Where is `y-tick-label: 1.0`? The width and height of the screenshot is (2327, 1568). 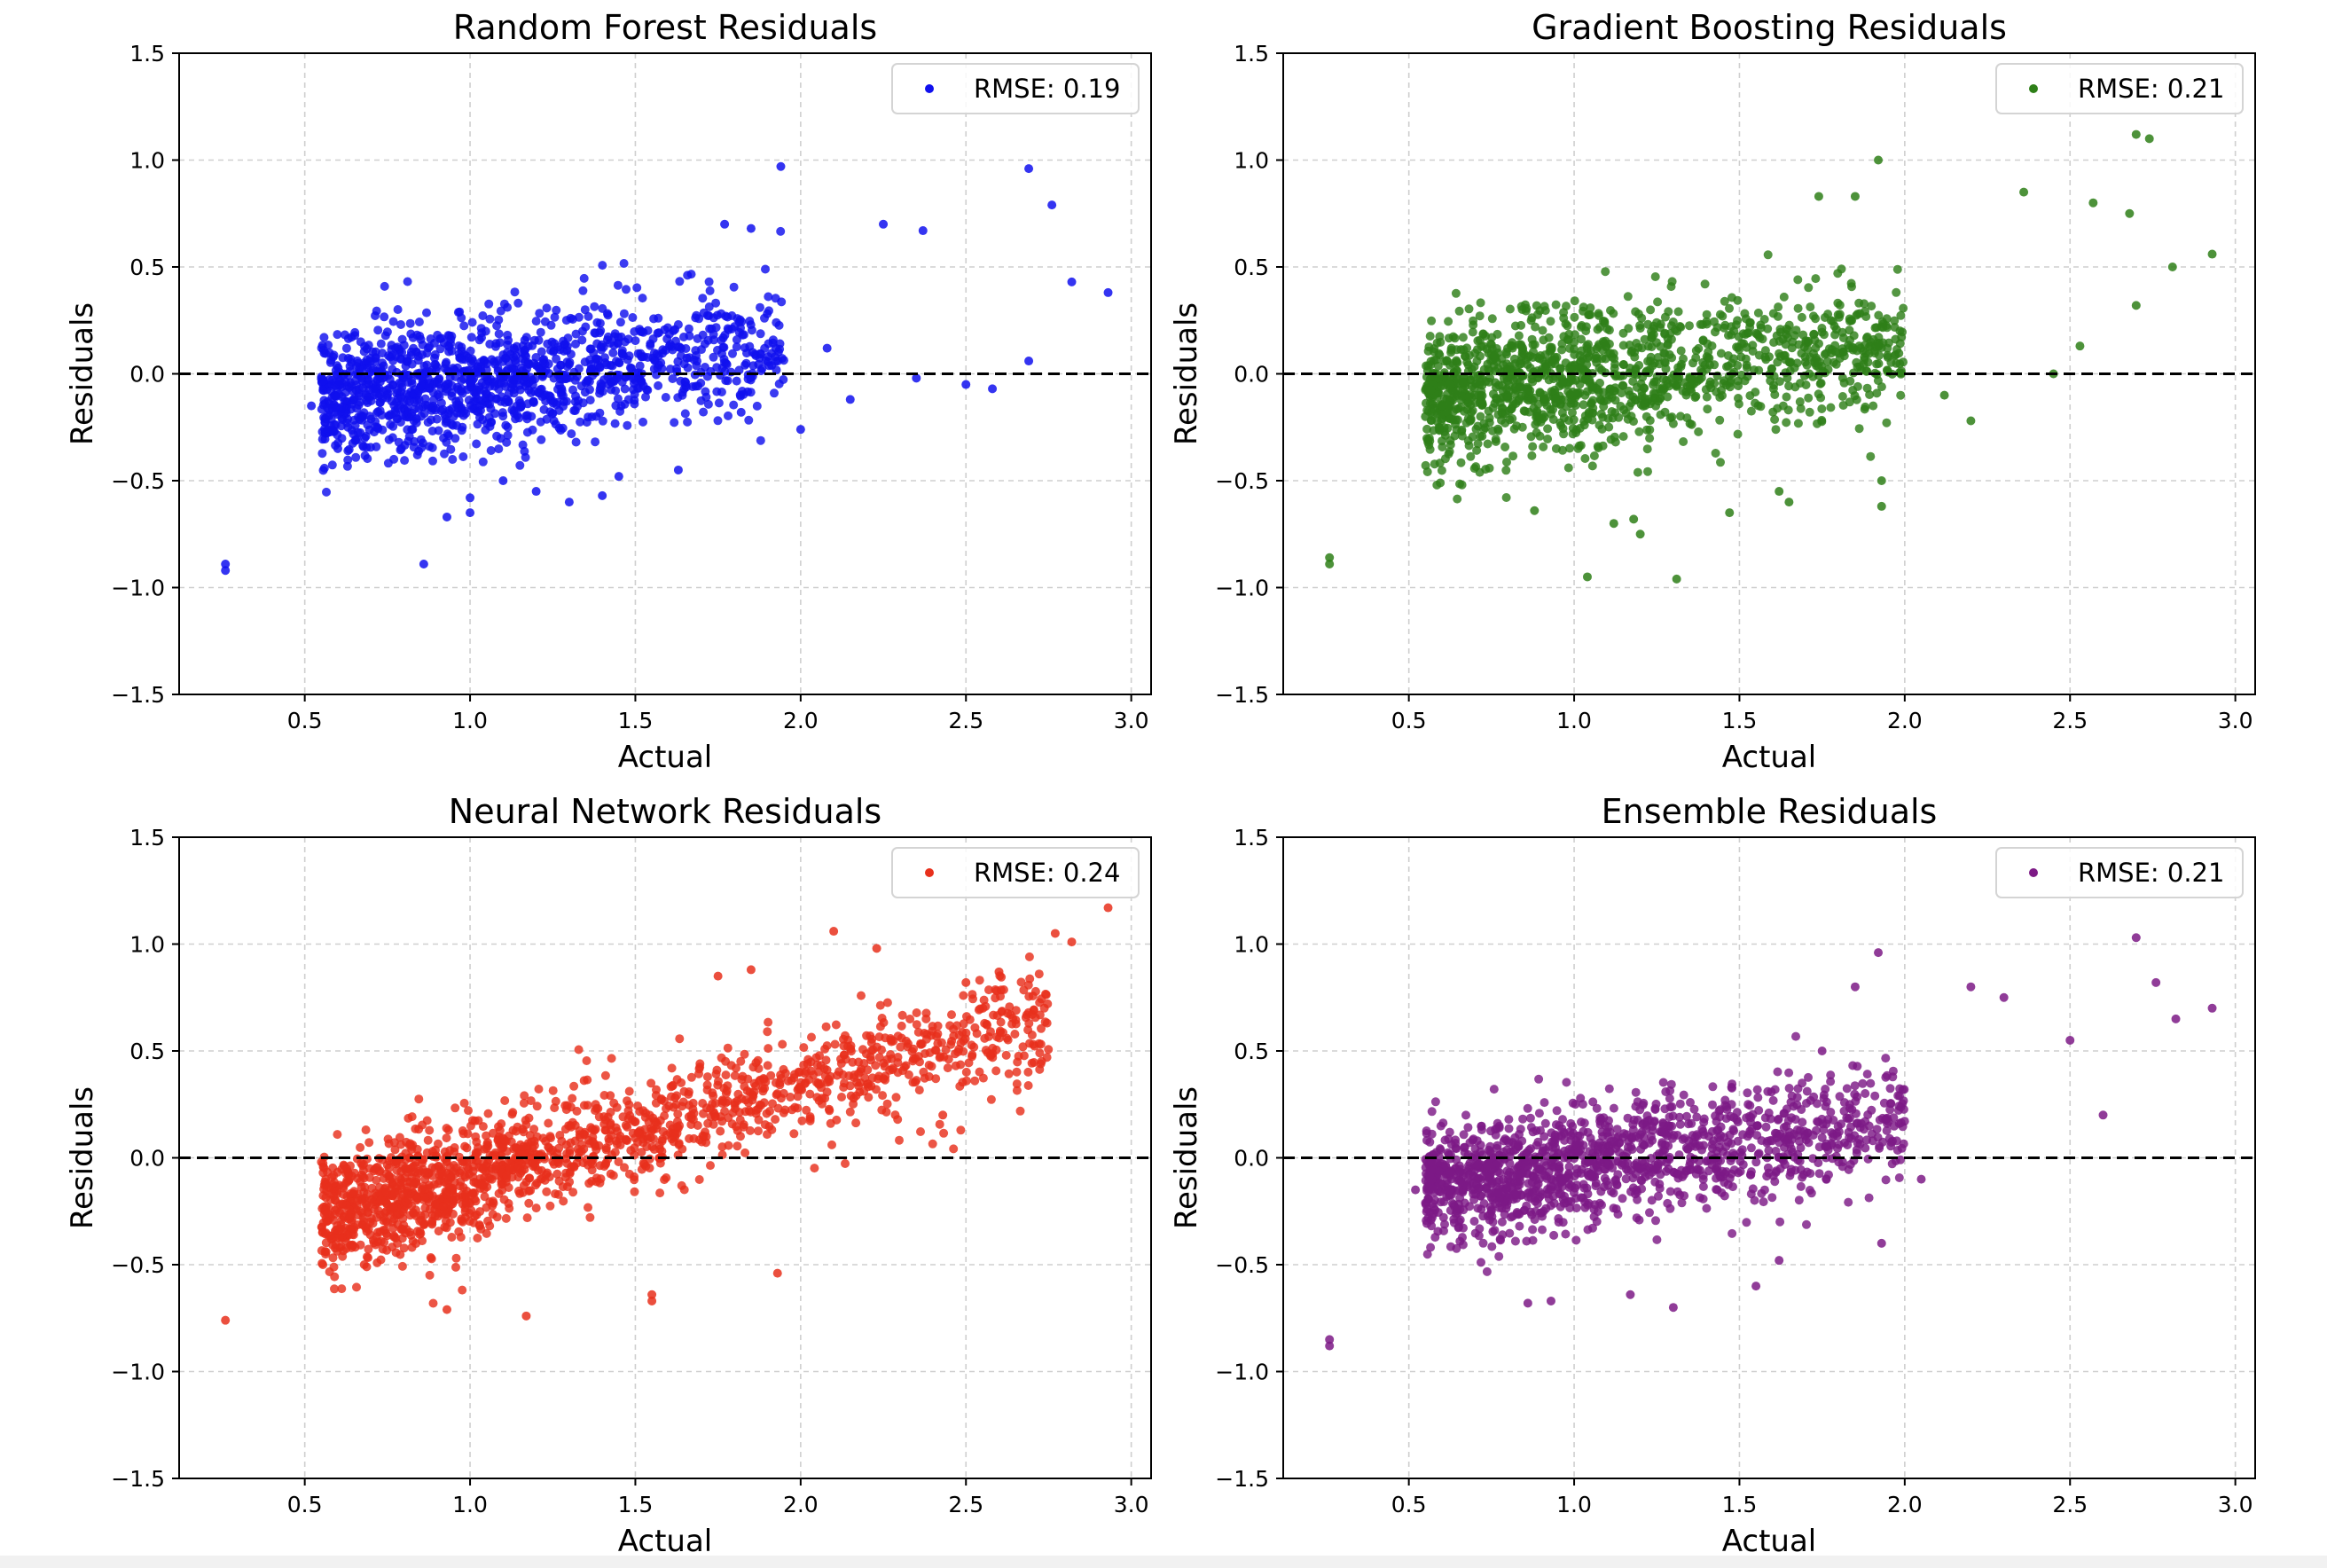 y-tick-label: 1.0 is located at coordinates (147, 945).